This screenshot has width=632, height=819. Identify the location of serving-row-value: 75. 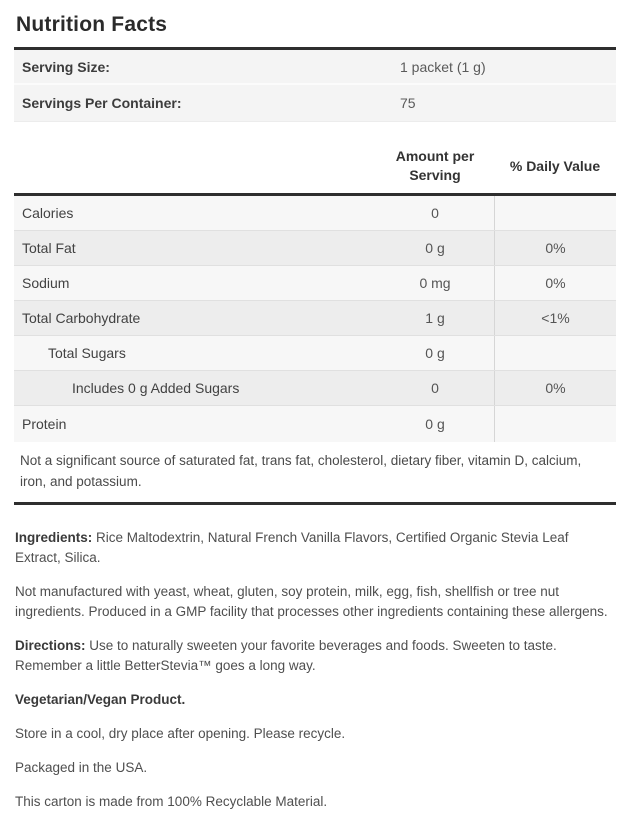
(408, 103).